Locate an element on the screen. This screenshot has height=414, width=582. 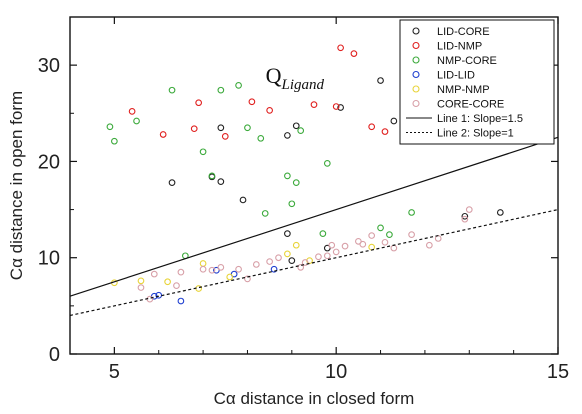
y-tick-label: 30 is located at coordinates (49, 66).